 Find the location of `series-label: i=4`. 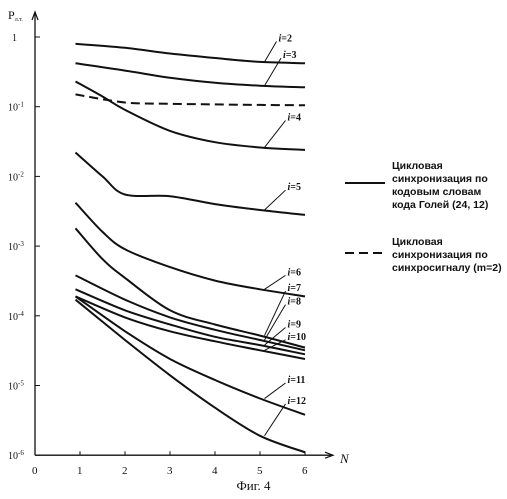

series-label: i=4 is located at coordinates (294, 117).